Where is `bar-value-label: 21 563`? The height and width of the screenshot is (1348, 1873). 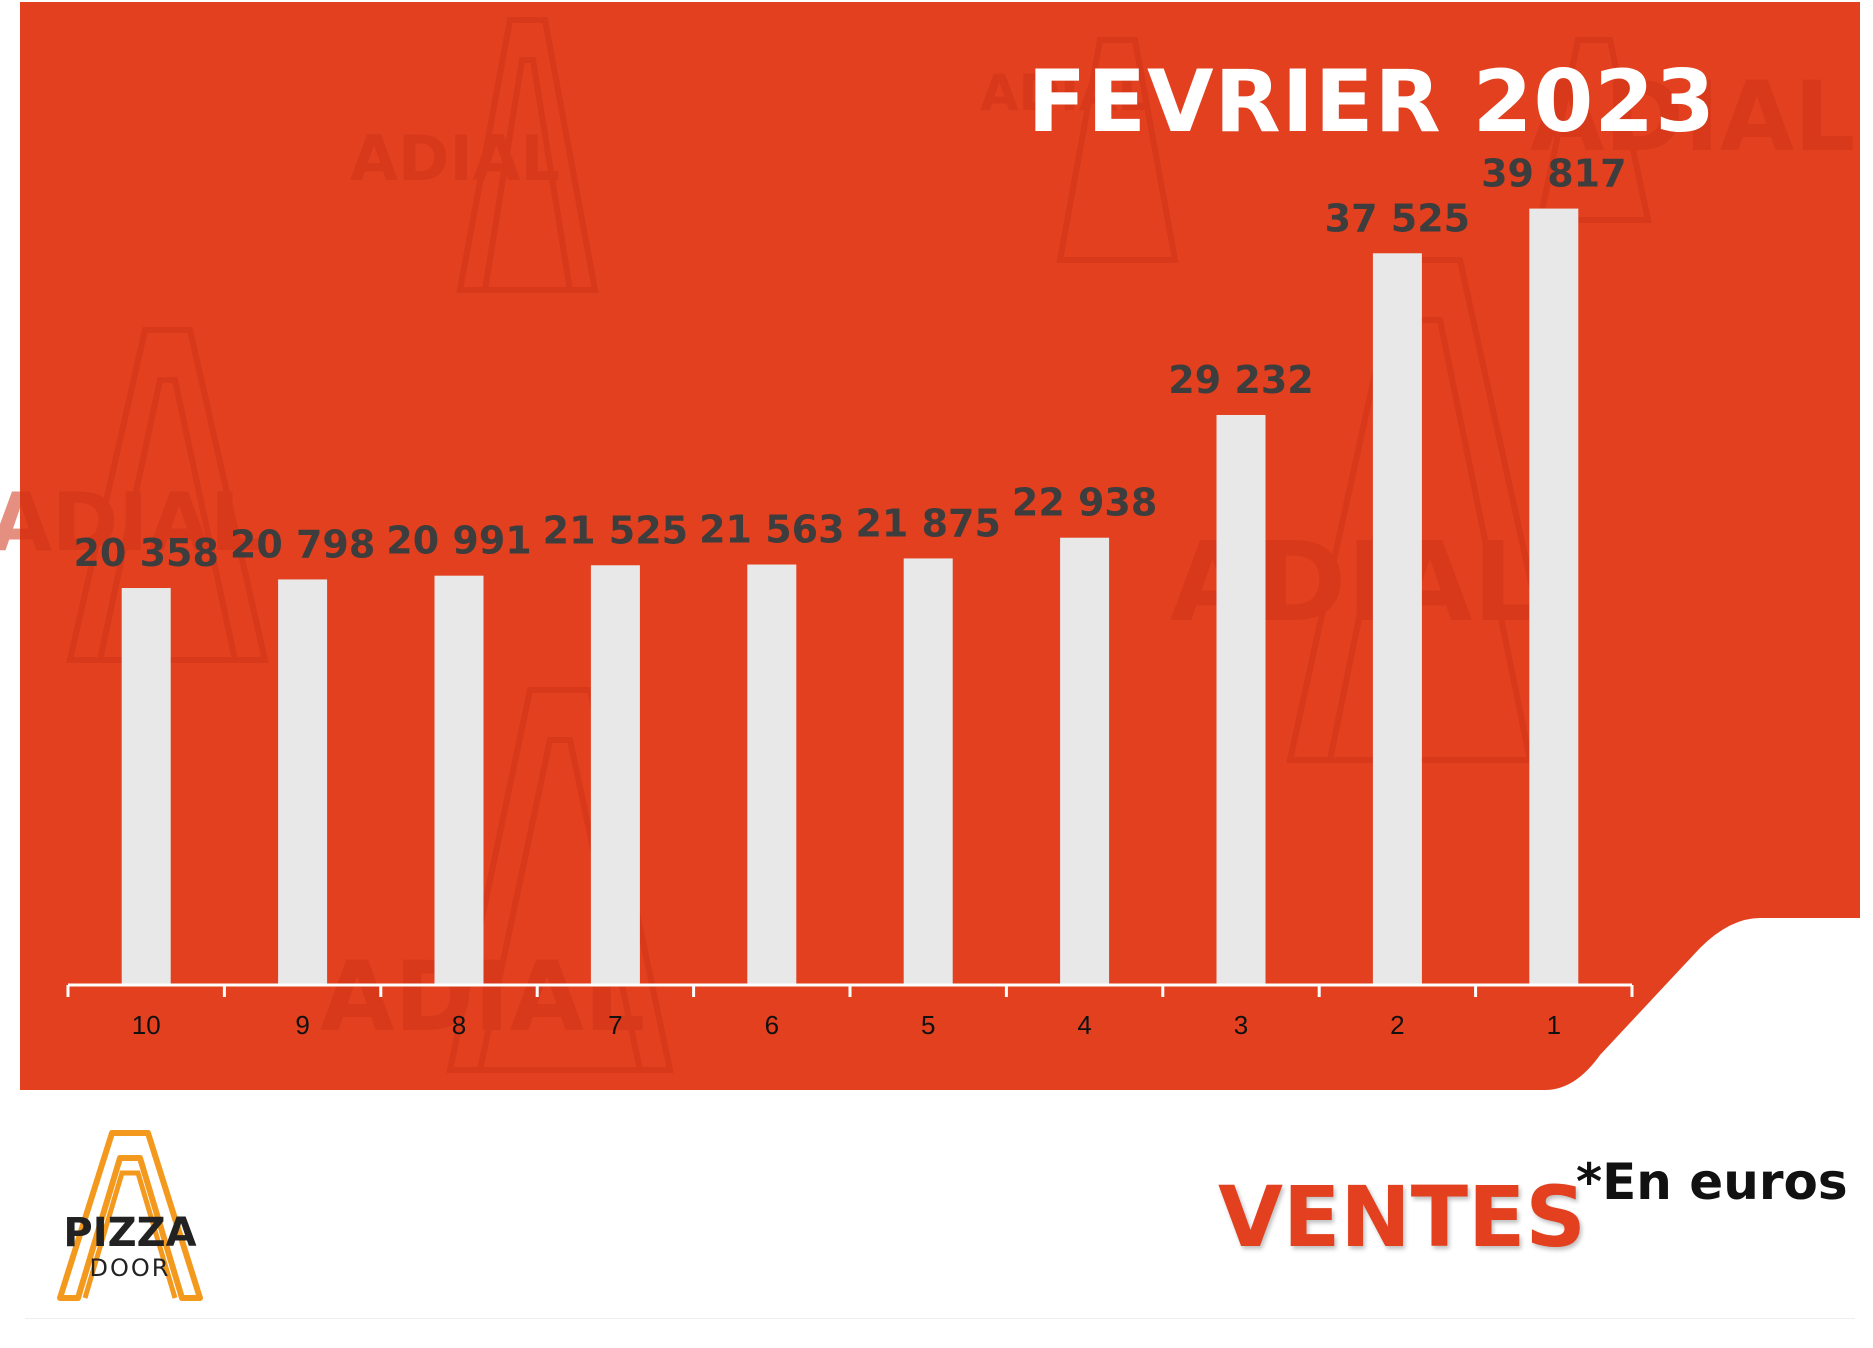 bar-value-label: 21 563 is located at coordinates (771, 530).